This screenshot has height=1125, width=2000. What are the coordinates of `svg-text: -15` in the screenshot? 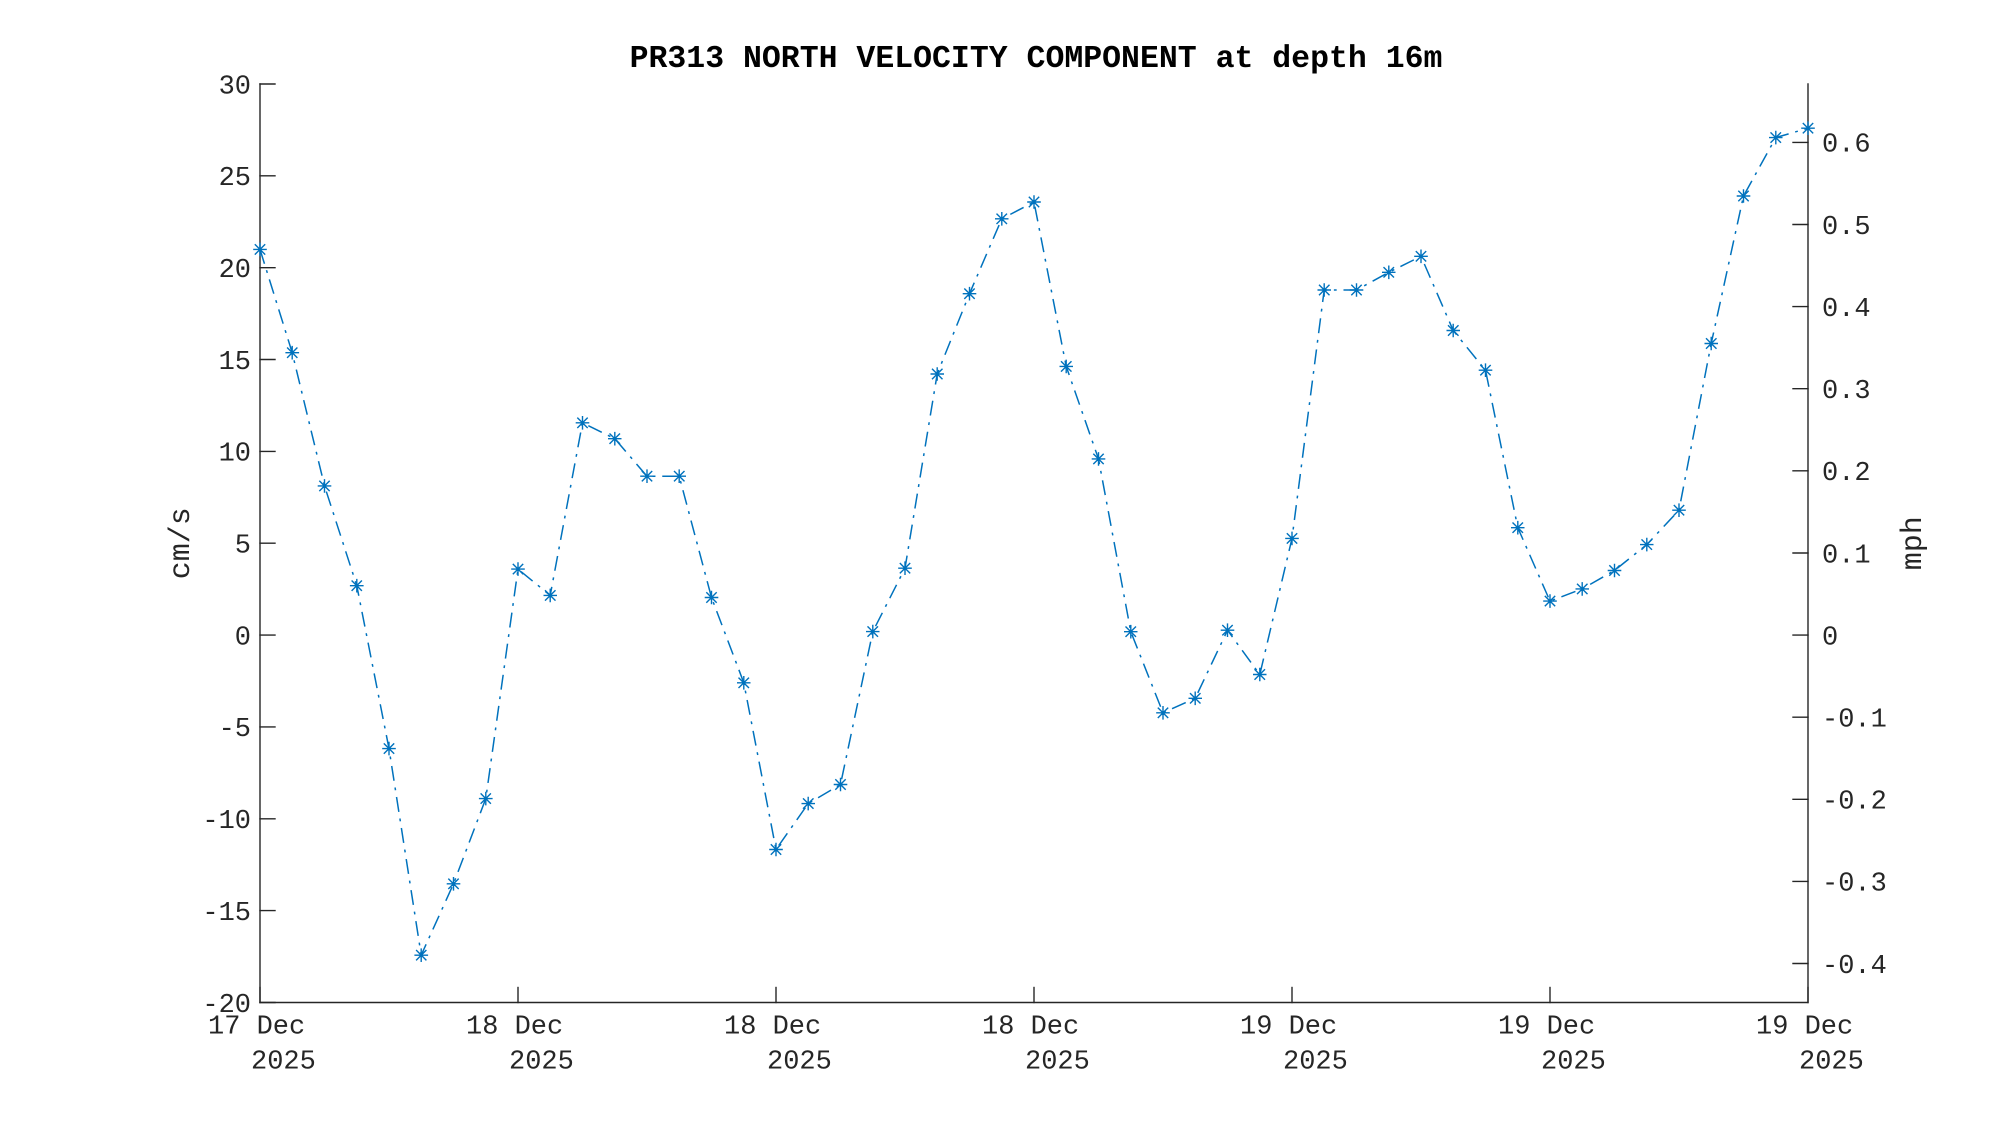 It's located at (226, 914).